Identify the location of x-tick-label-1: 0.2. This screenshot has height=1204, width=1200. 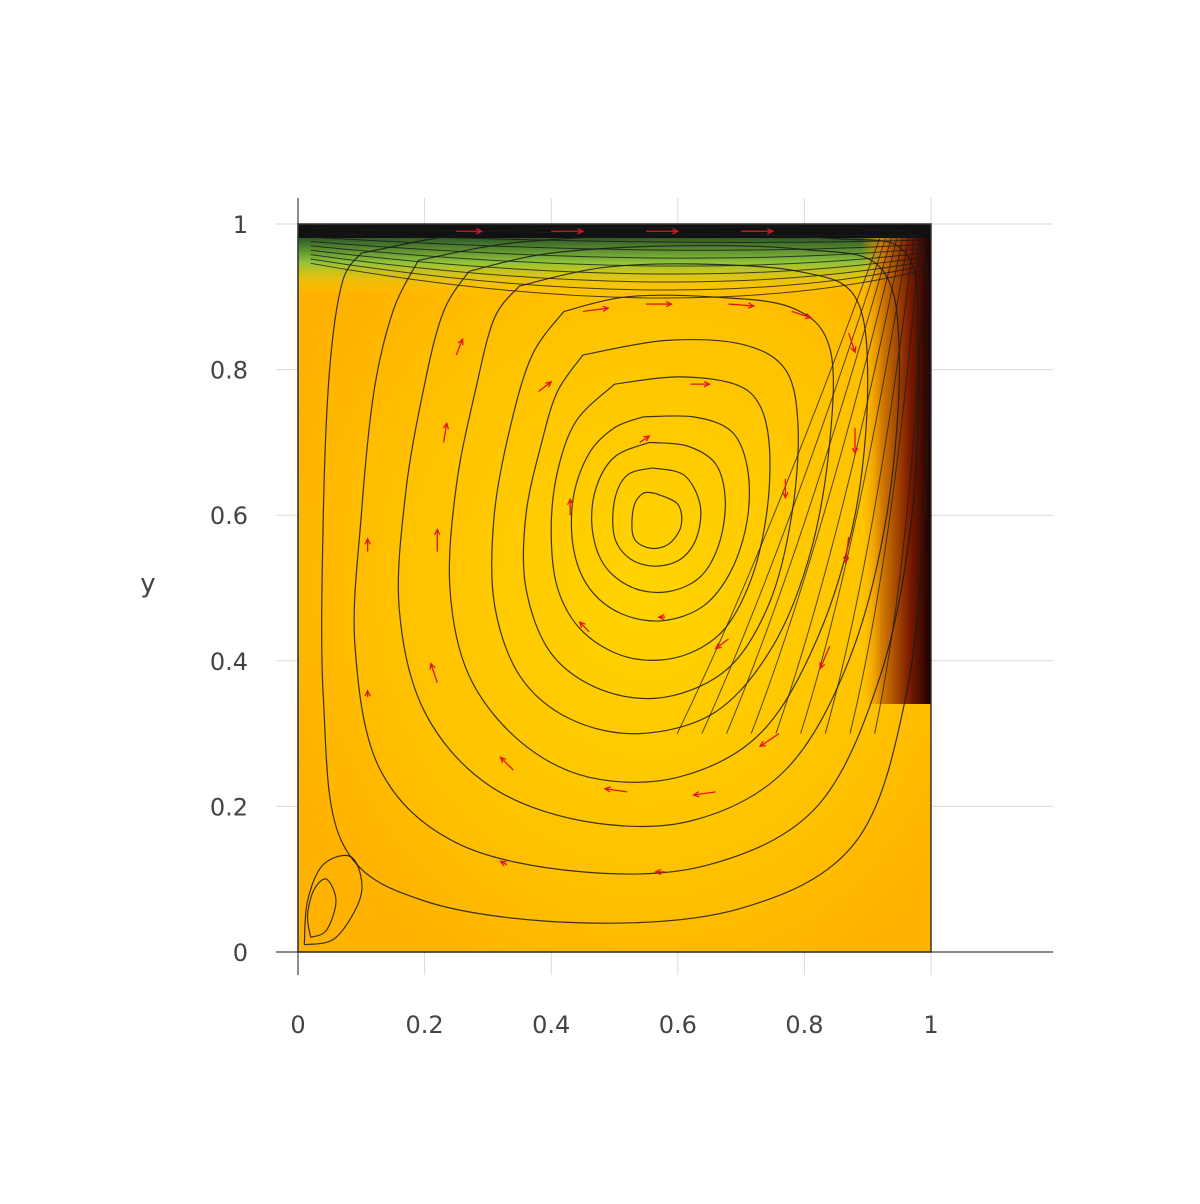
(425, 1025).